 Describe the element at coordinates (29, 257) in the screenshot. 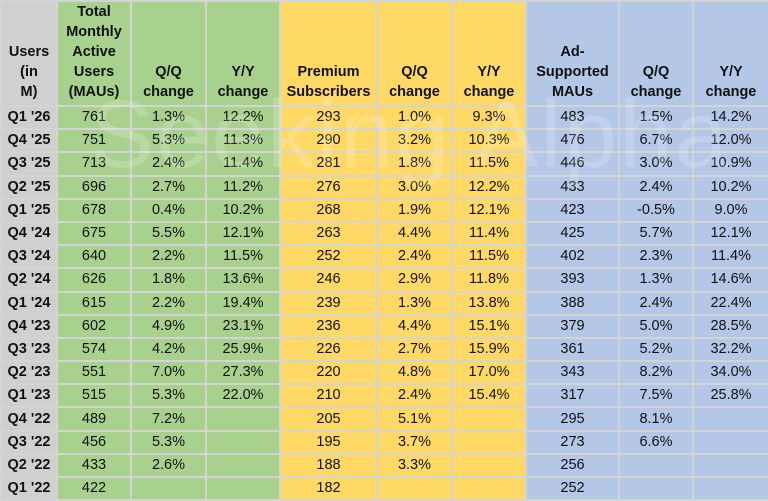

I see `quarter-label: Q3 '24` at that location.